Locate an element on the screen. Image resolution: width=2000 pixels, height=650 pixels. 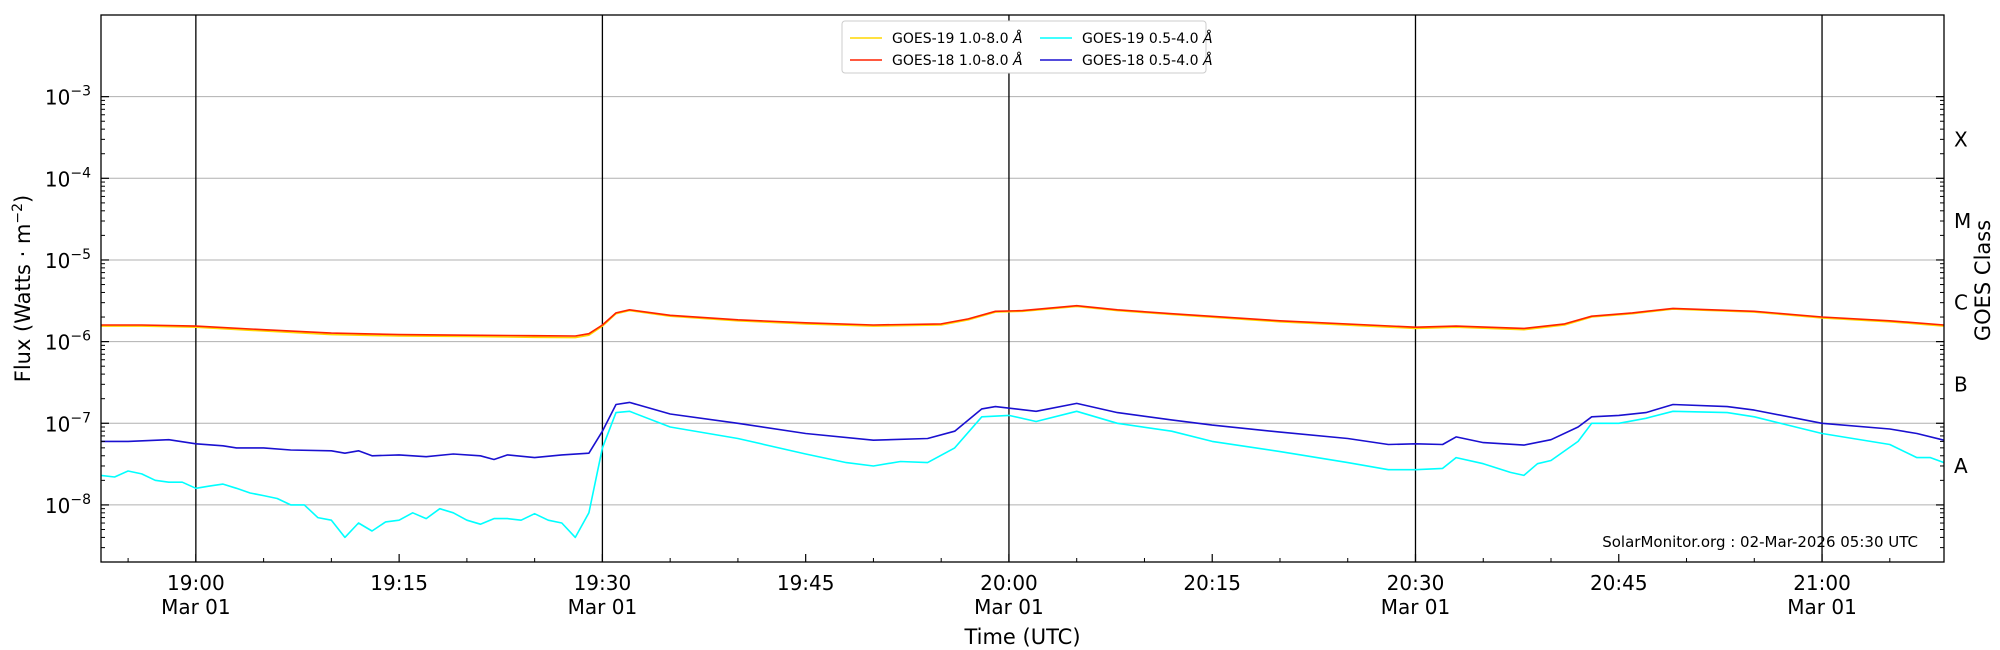
y-tick-exponent: −4 is located at coordinates (80, 173).